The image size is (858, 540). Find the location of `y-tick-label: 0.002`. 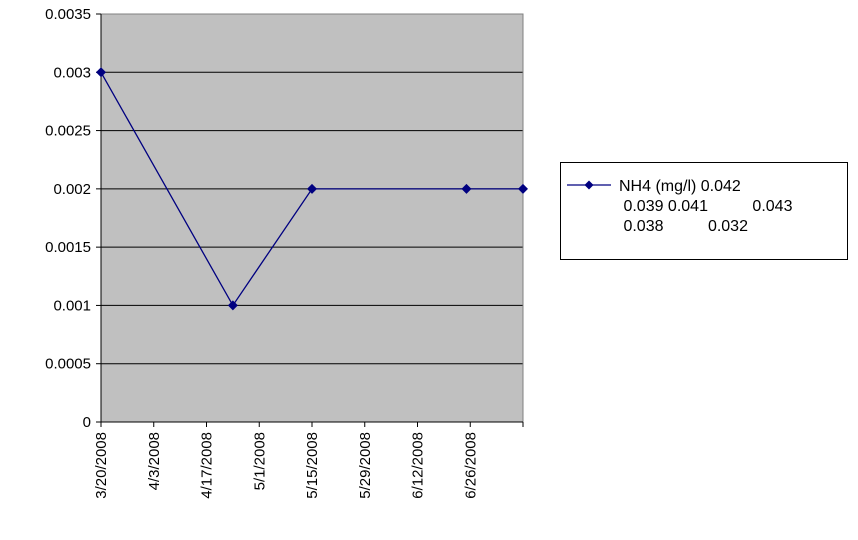

y-tick-label: 0.002 is located at coordinates (72, 189).